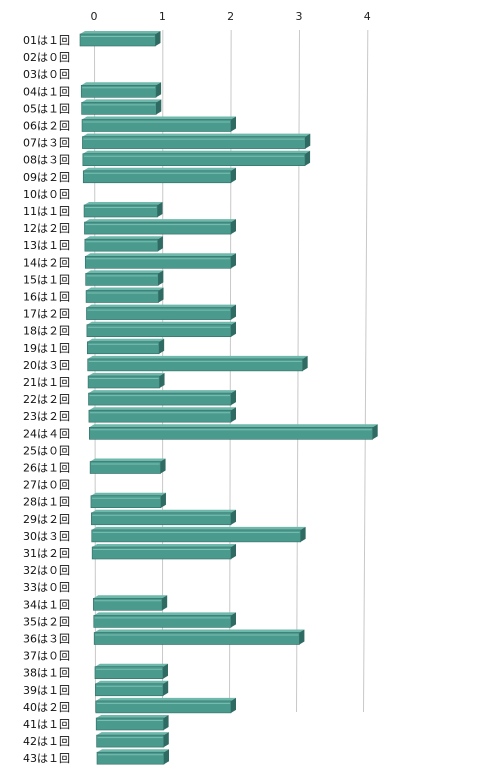 The width and height of the screenshot is (501, 772). What do you see at coordinates (46, 433) in the screenshot?
I see `category-label: 24は４回` at bounding box center [46, 433].